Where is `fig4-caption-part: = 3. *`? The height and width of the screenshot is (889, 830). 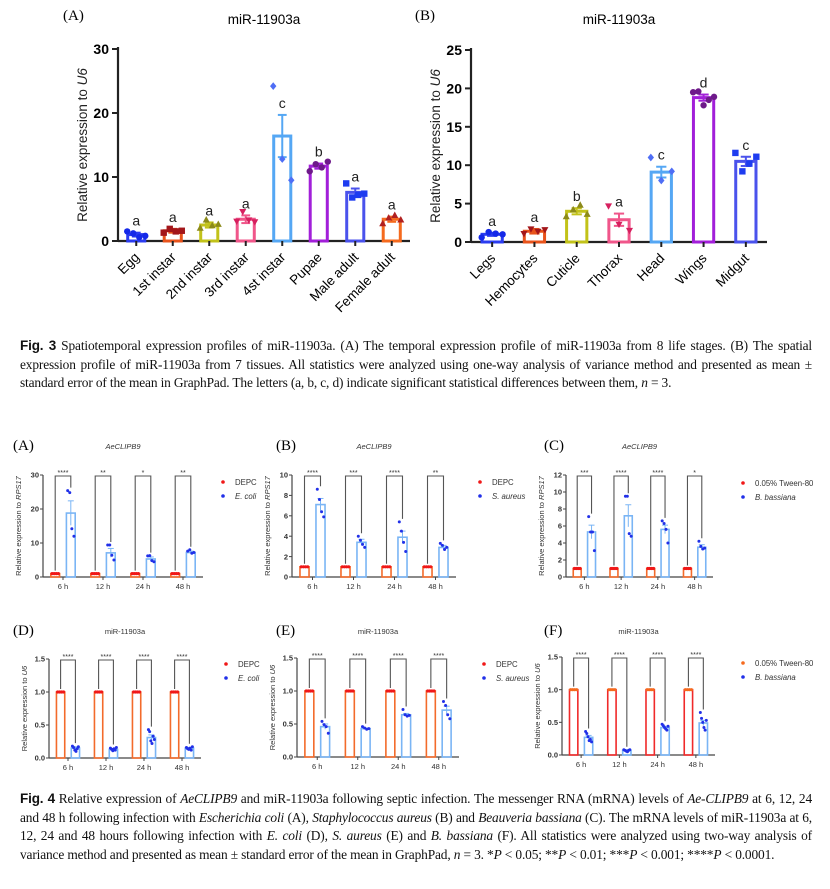 fig4-caption-part: = 3. * is located at coordinates (477, 854).